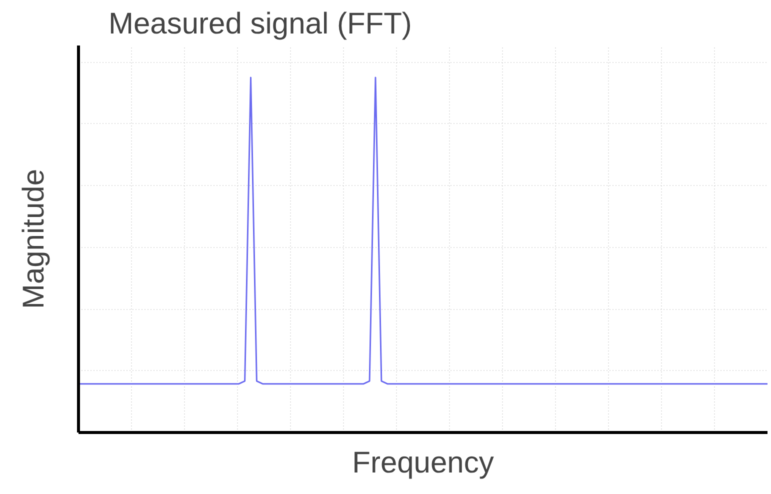  What do you see at coordinates (423, 463) in the screenshot?
I see `x-axis-title: Frequency` at bounding box center [423, 463].